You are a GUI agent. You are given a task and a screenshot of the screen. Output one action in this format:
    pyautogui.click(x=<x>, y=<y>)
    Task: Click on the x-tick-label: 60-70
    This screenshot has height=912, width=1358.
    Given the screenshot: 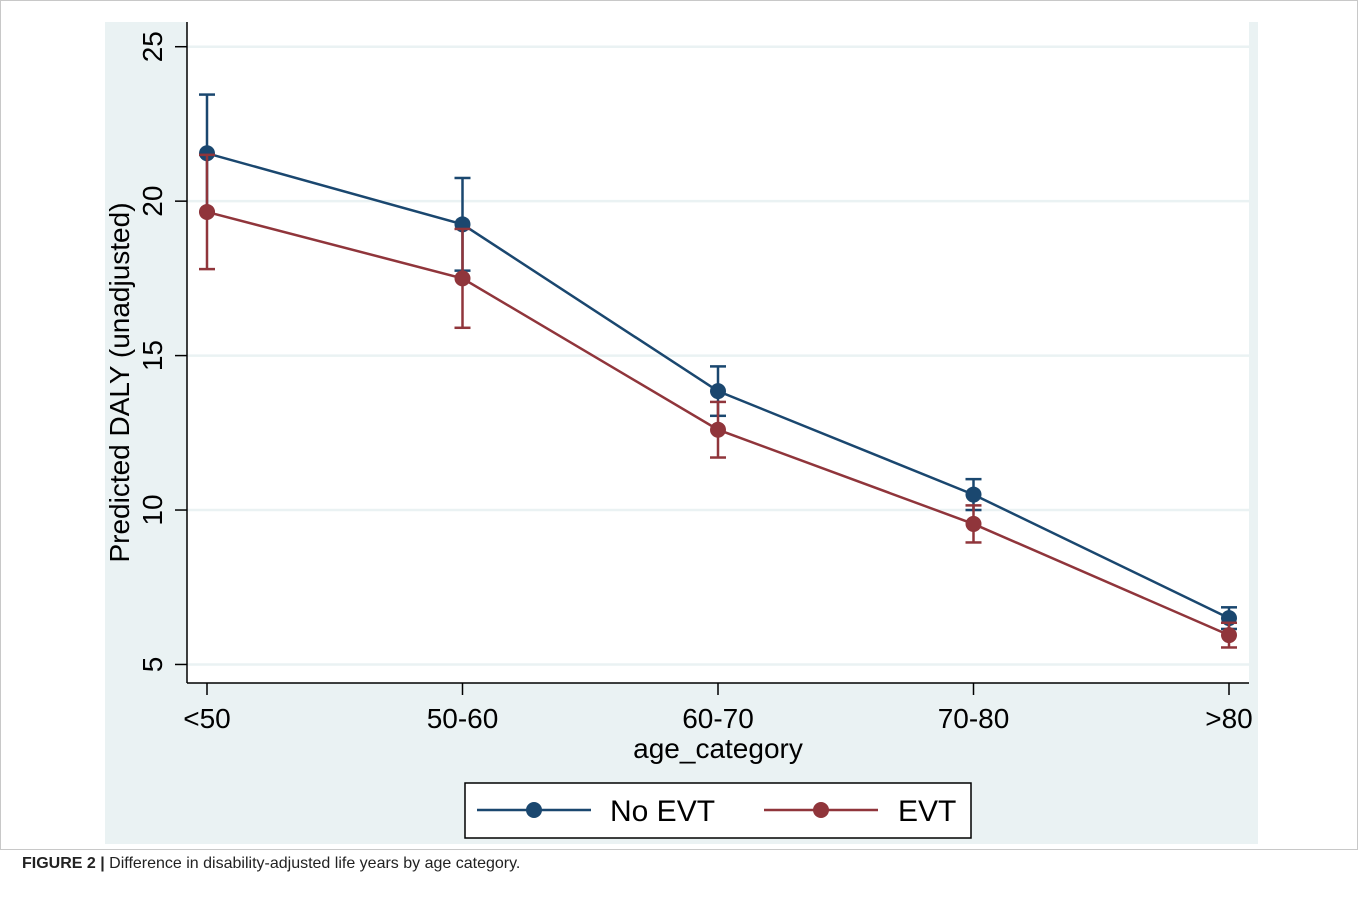 What is the action you would take?
    pyautogui.click(x=718, y=718)
    